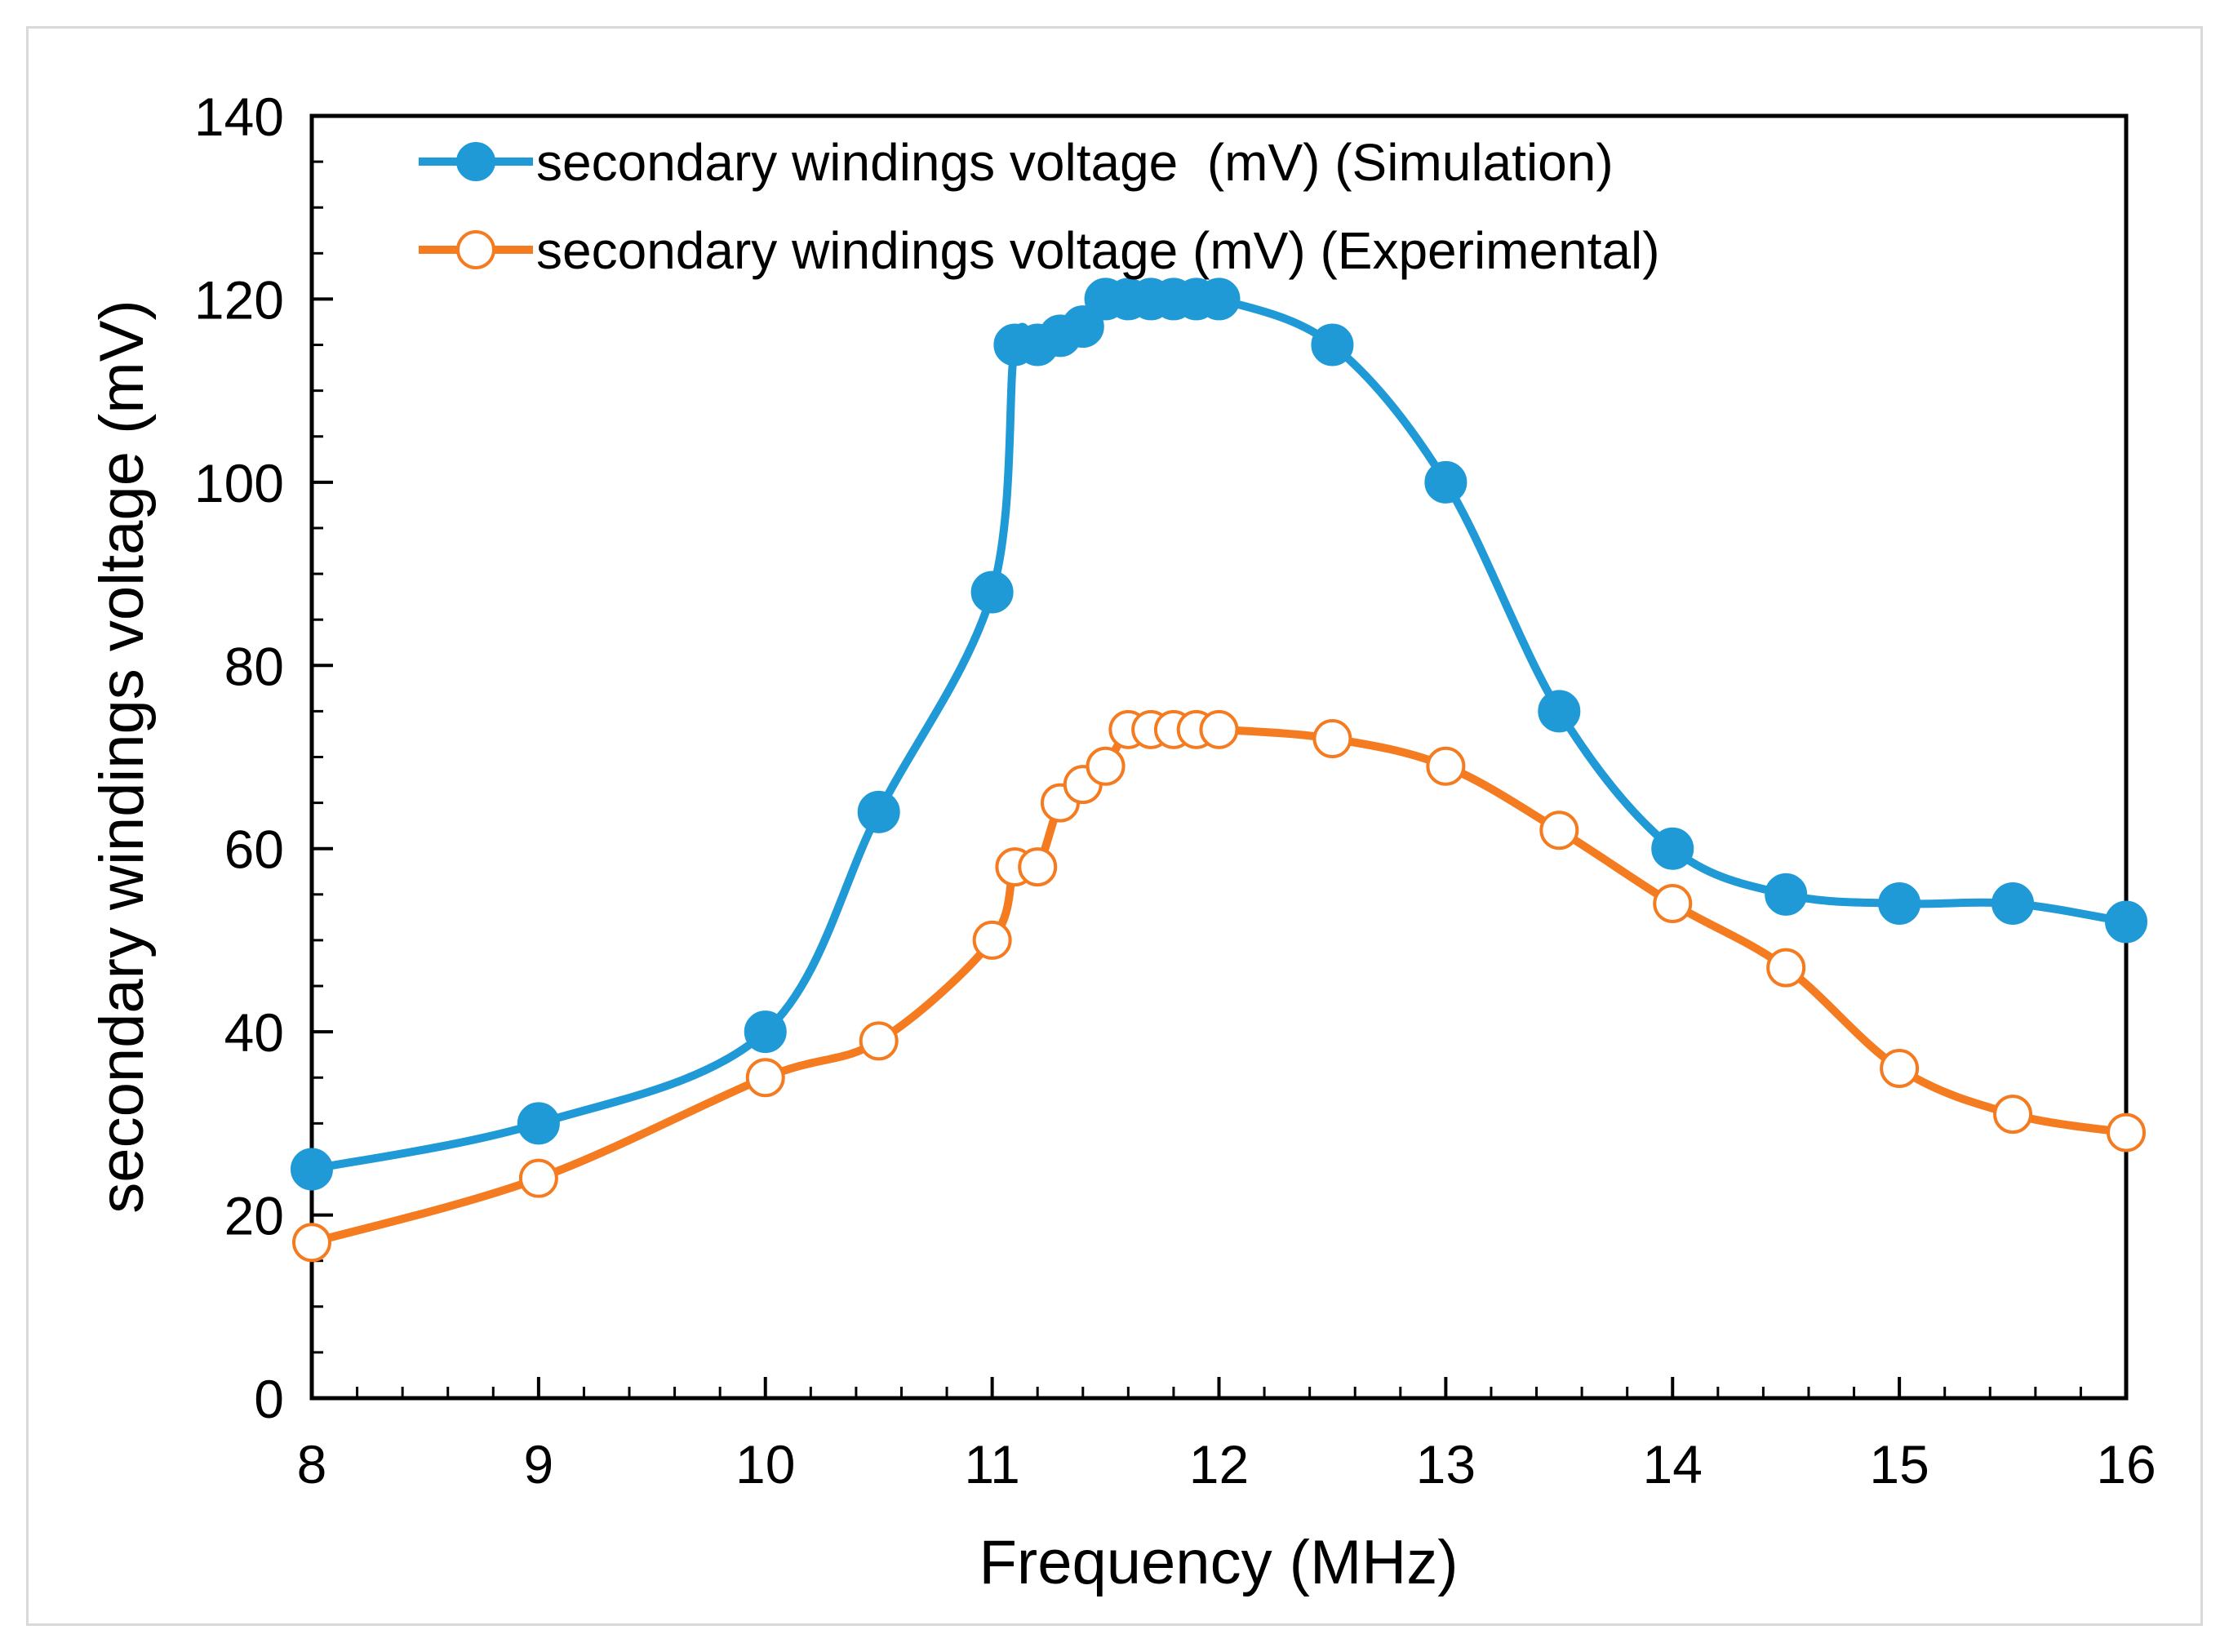 The height and width of the screenshot is (1652, 2229). I want to click on x-tick-label: 12, so click(1219, 1464).